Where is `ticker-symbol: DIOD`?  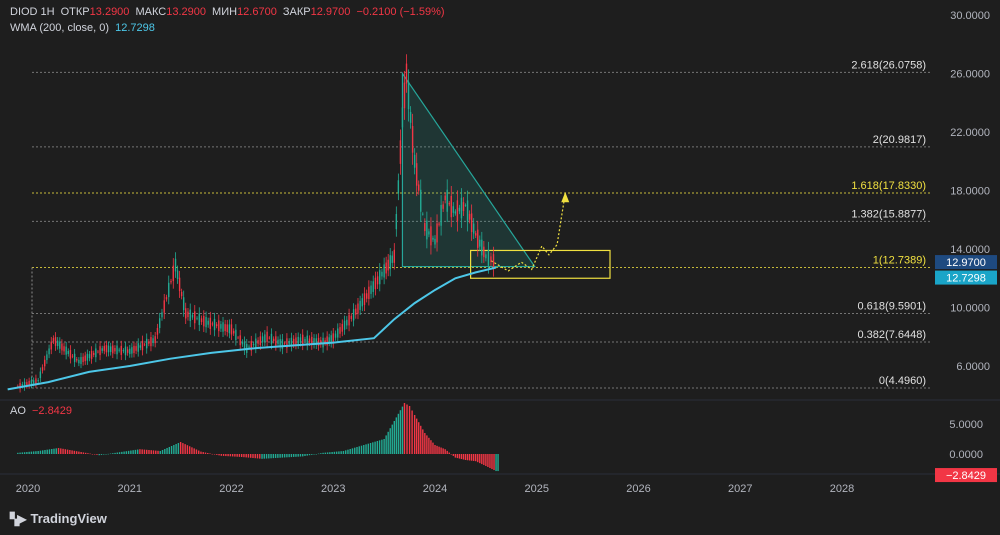 ticker-symbol: DIOD is located at coordinates (24, 12).